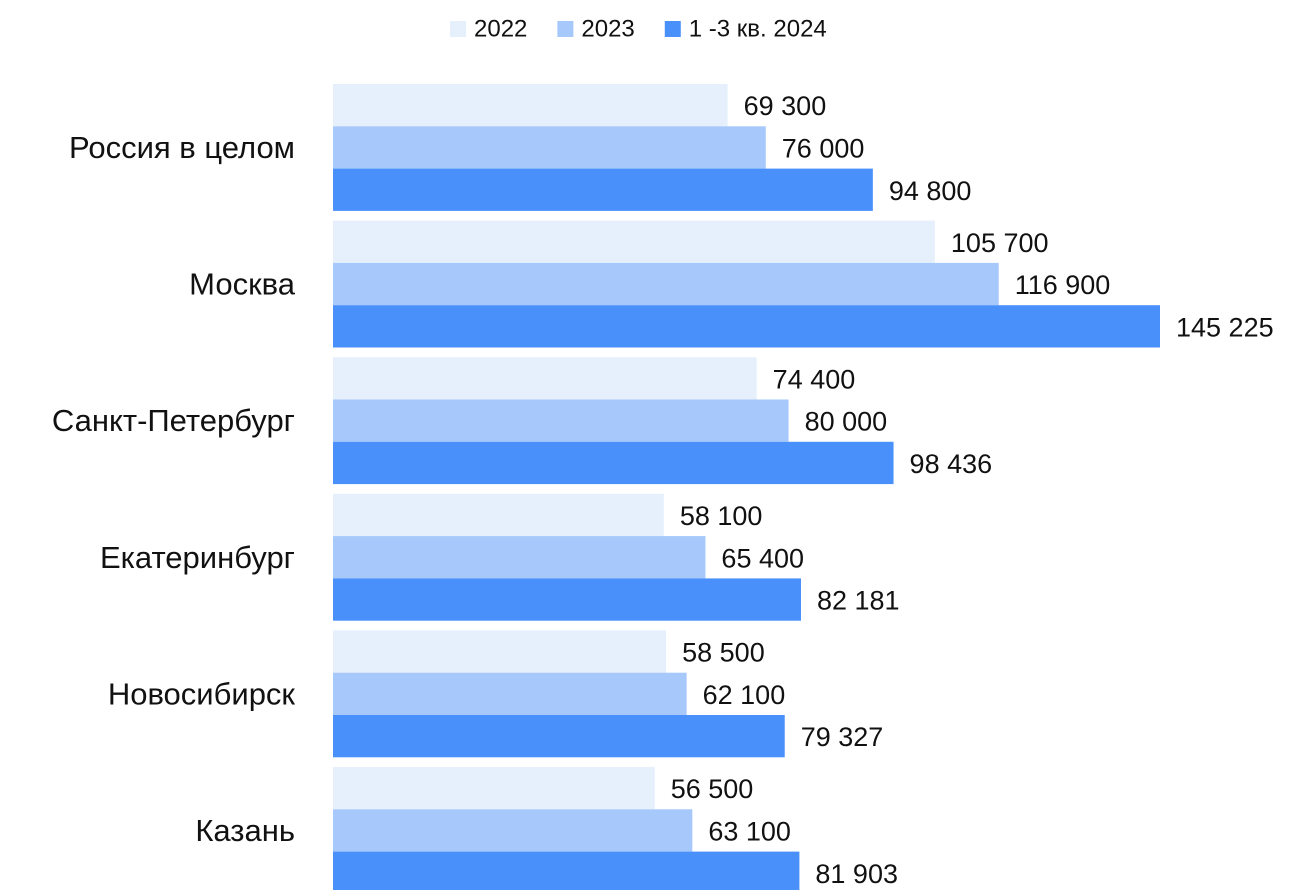 The width and height of the screenshot is (1291, 890). I want to click on value-label: 79 327, so click(842, 737).